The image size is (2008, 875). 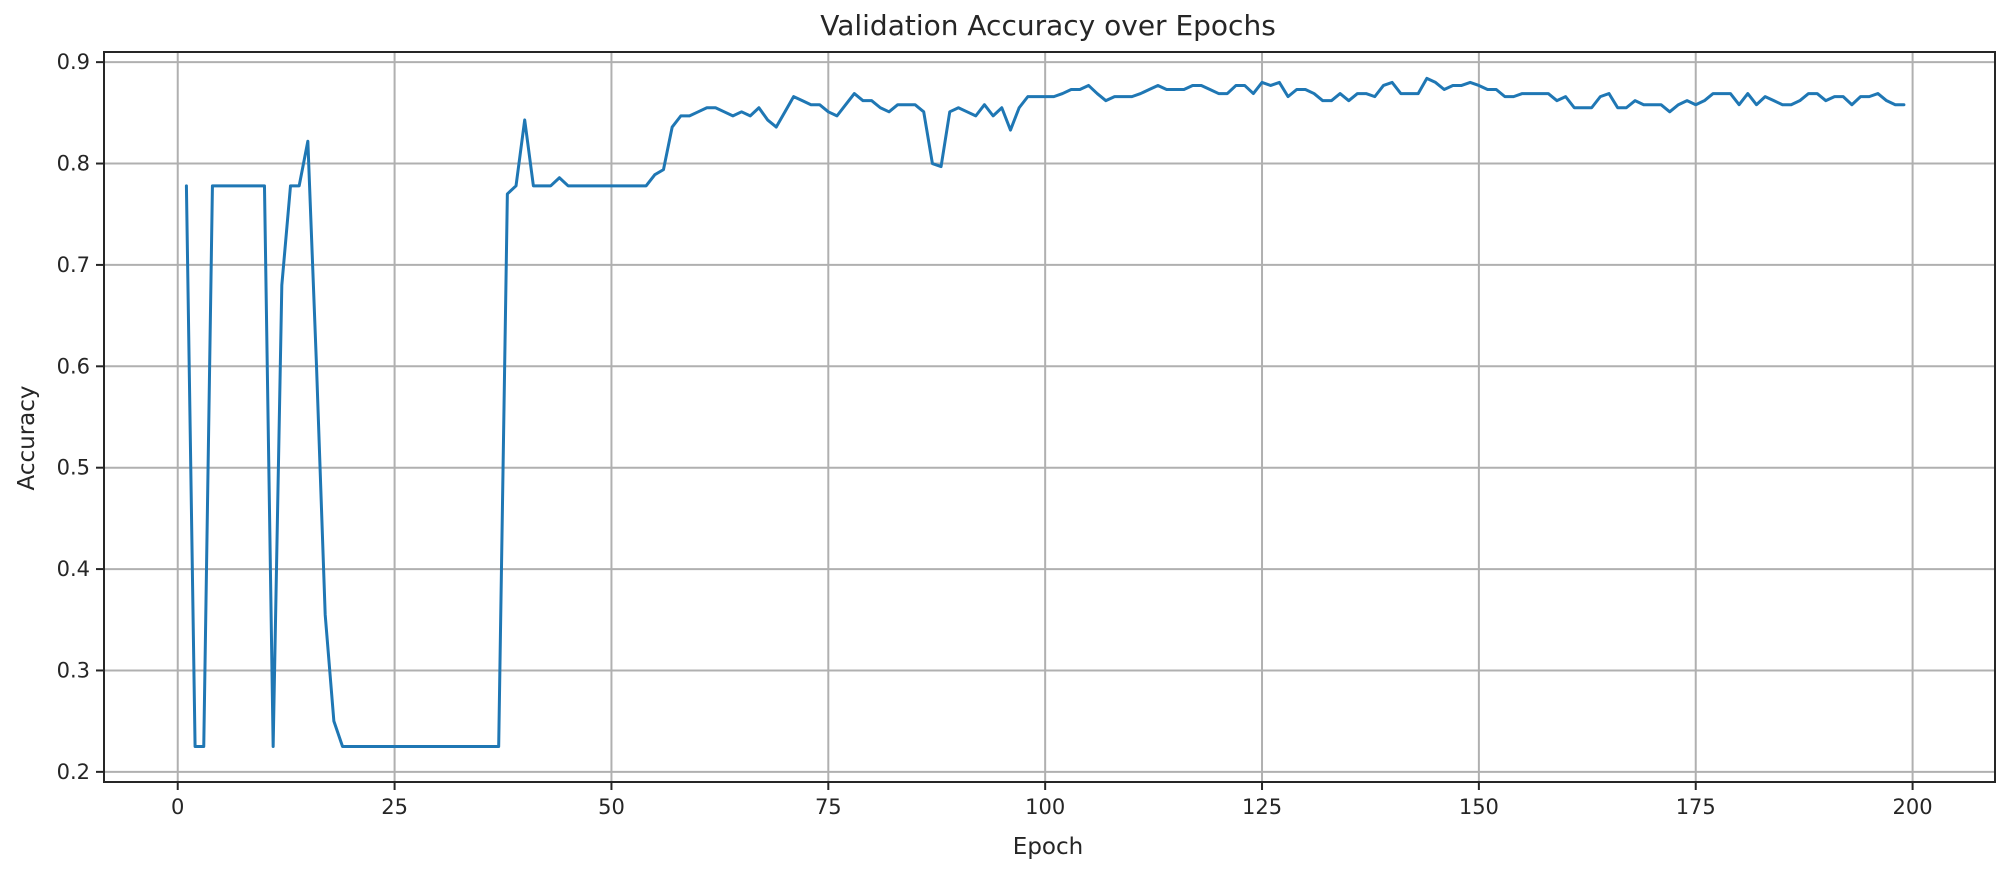 I want to click on y-tick-label: 0.5, so click(x=73, y=468).